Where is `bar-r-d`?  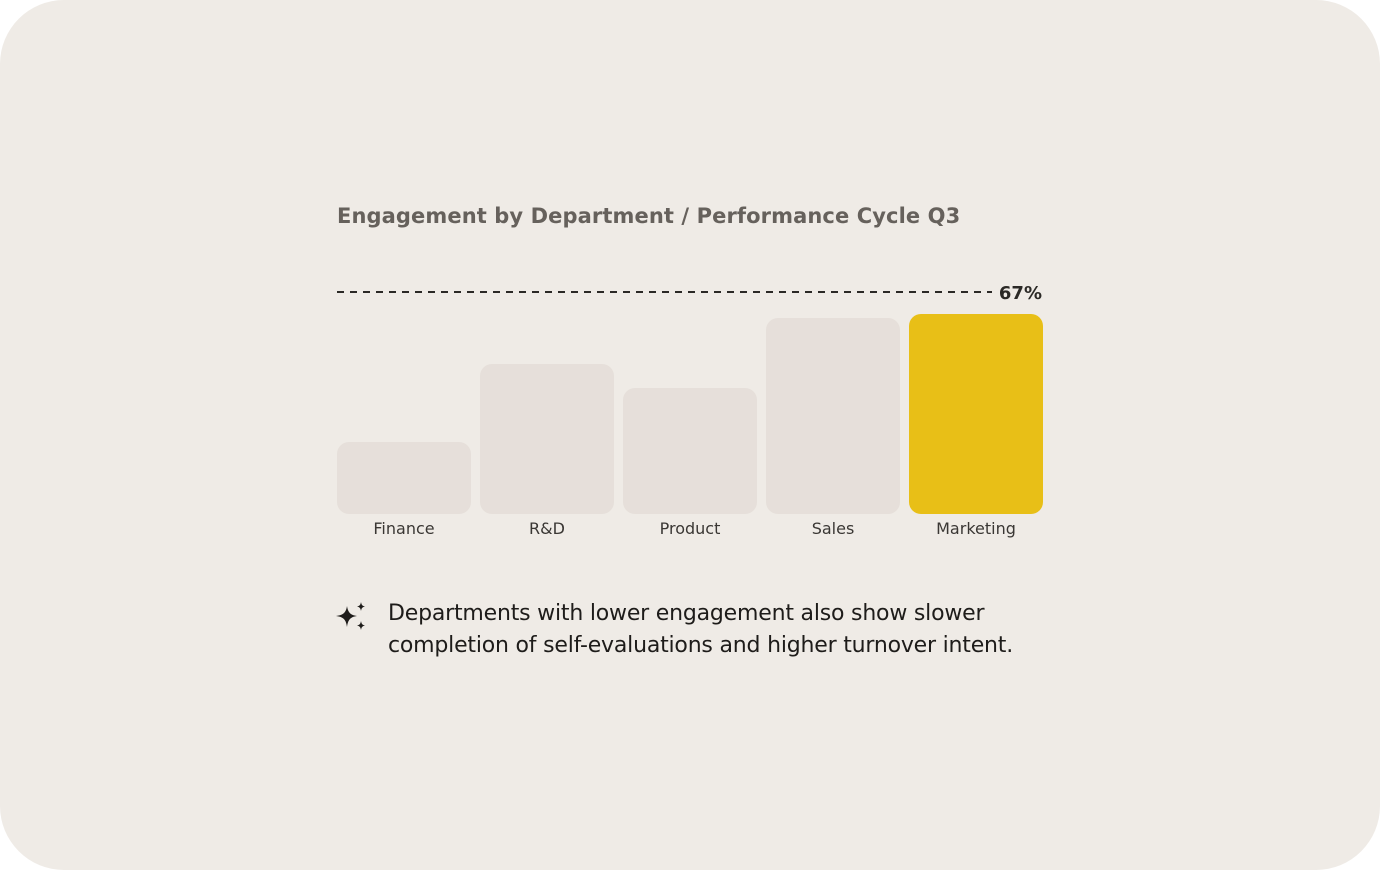
bar-r-d is located at coordinates (547, 439).